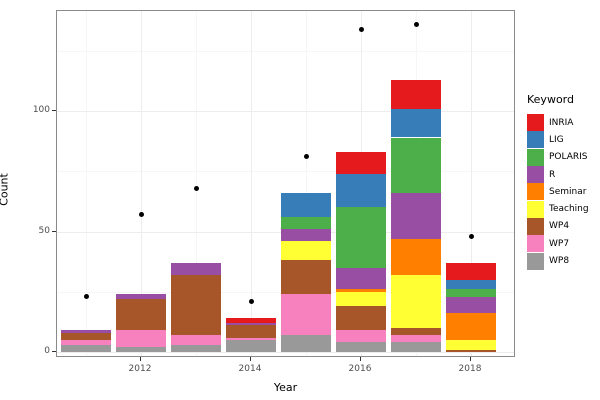  Describe the element at coordinates (470, 369) in the screenshot. I see `x-tick-label: 2018` at that location.